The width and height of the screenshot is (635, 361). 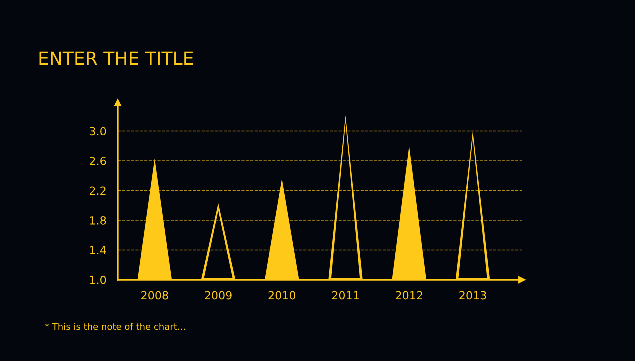 What do you see at coordinates (98, 220) in the screenshot?
I see `y-tick-label: 1.8` at bounding box center [98, 220].